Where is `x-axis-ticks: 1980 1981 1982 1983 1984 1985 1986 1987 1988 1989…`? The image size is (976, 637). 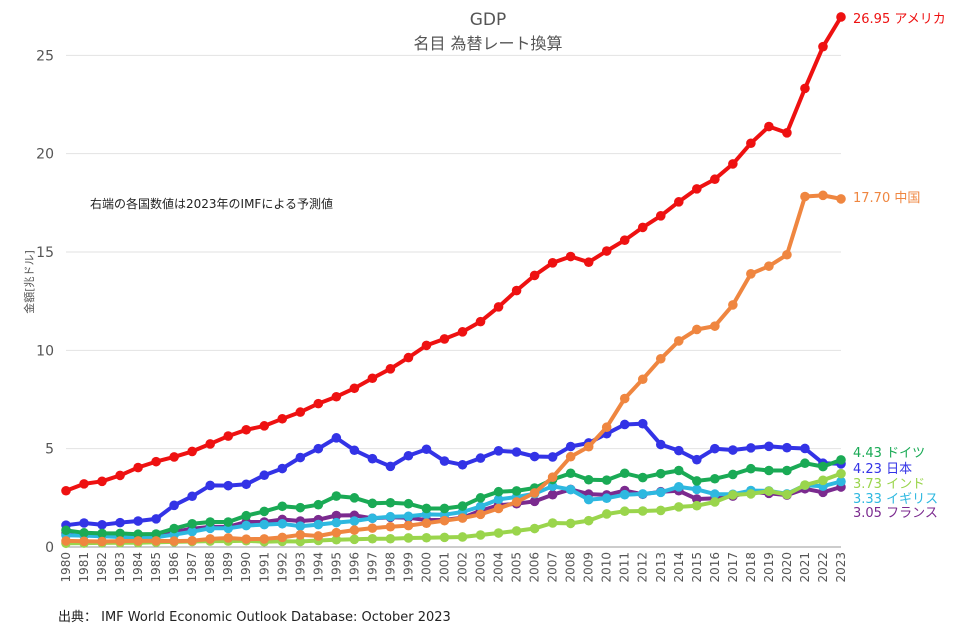
x-axis-ticks: 1980 1981 1982 1983 1984 1985 1986 1987 1988 1989… is located at coordinates (453, 567).